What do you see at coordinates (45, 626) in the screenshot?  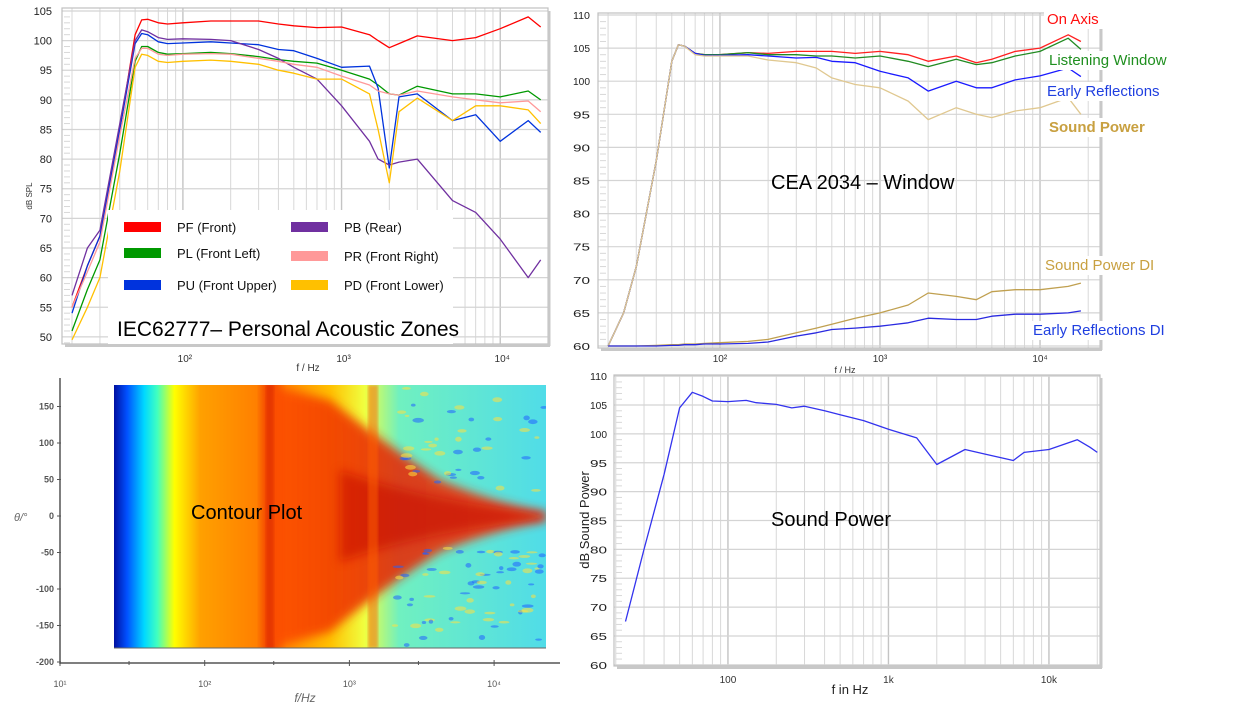 I see `y-tick-label: -150` at bounding box center [45, 626].